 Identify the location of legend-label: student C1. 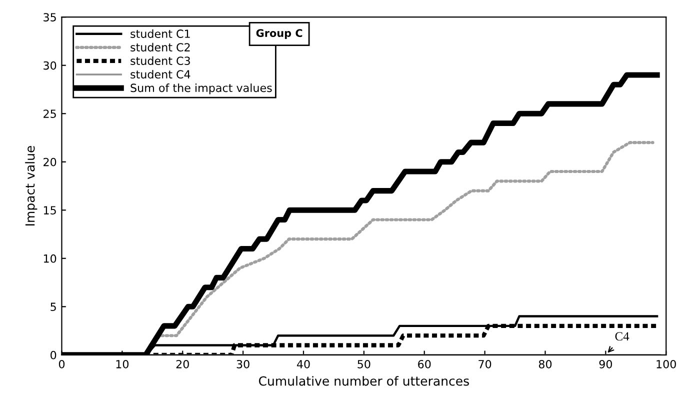
(160, 33).